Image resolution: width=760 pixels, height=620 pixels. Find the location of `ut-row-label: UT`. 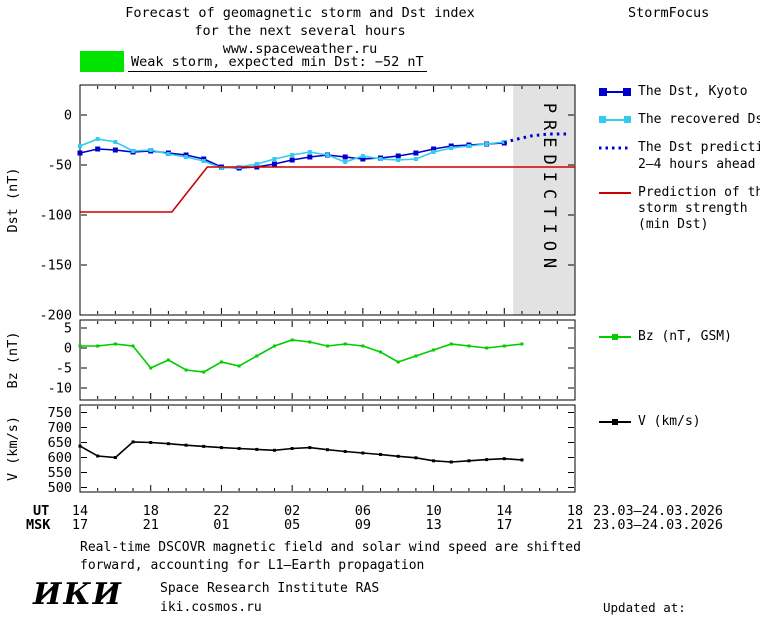

ut-row-label: UT is located at coordinates (41, 511).